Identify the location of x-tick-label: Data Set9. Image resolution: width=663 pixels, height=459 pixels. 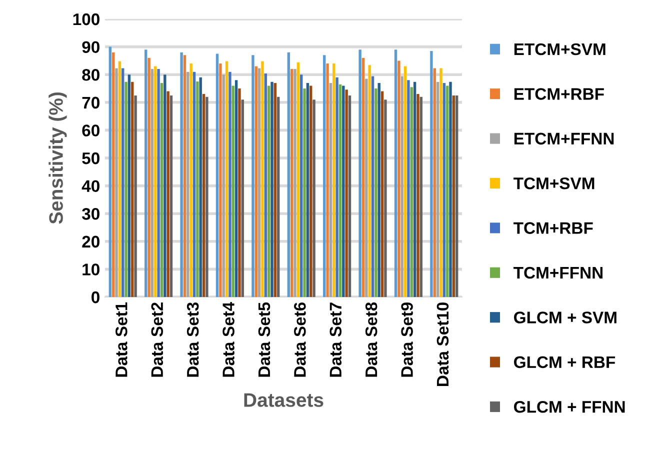
(407, 339).